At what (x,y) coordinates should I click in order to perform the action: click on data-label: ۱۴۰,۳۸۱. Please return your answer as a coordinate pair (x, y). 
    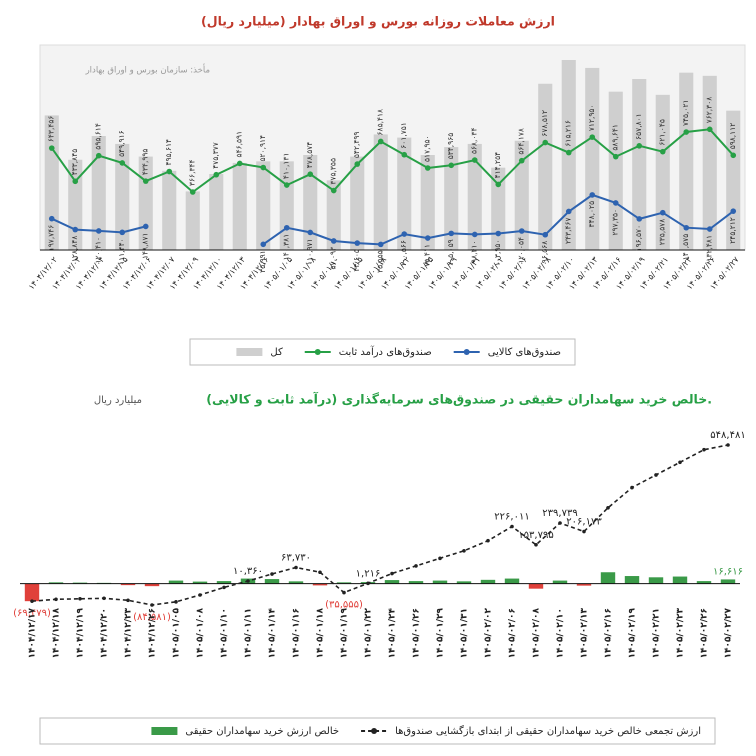
    Looking at the image, I should click on (286, 247).